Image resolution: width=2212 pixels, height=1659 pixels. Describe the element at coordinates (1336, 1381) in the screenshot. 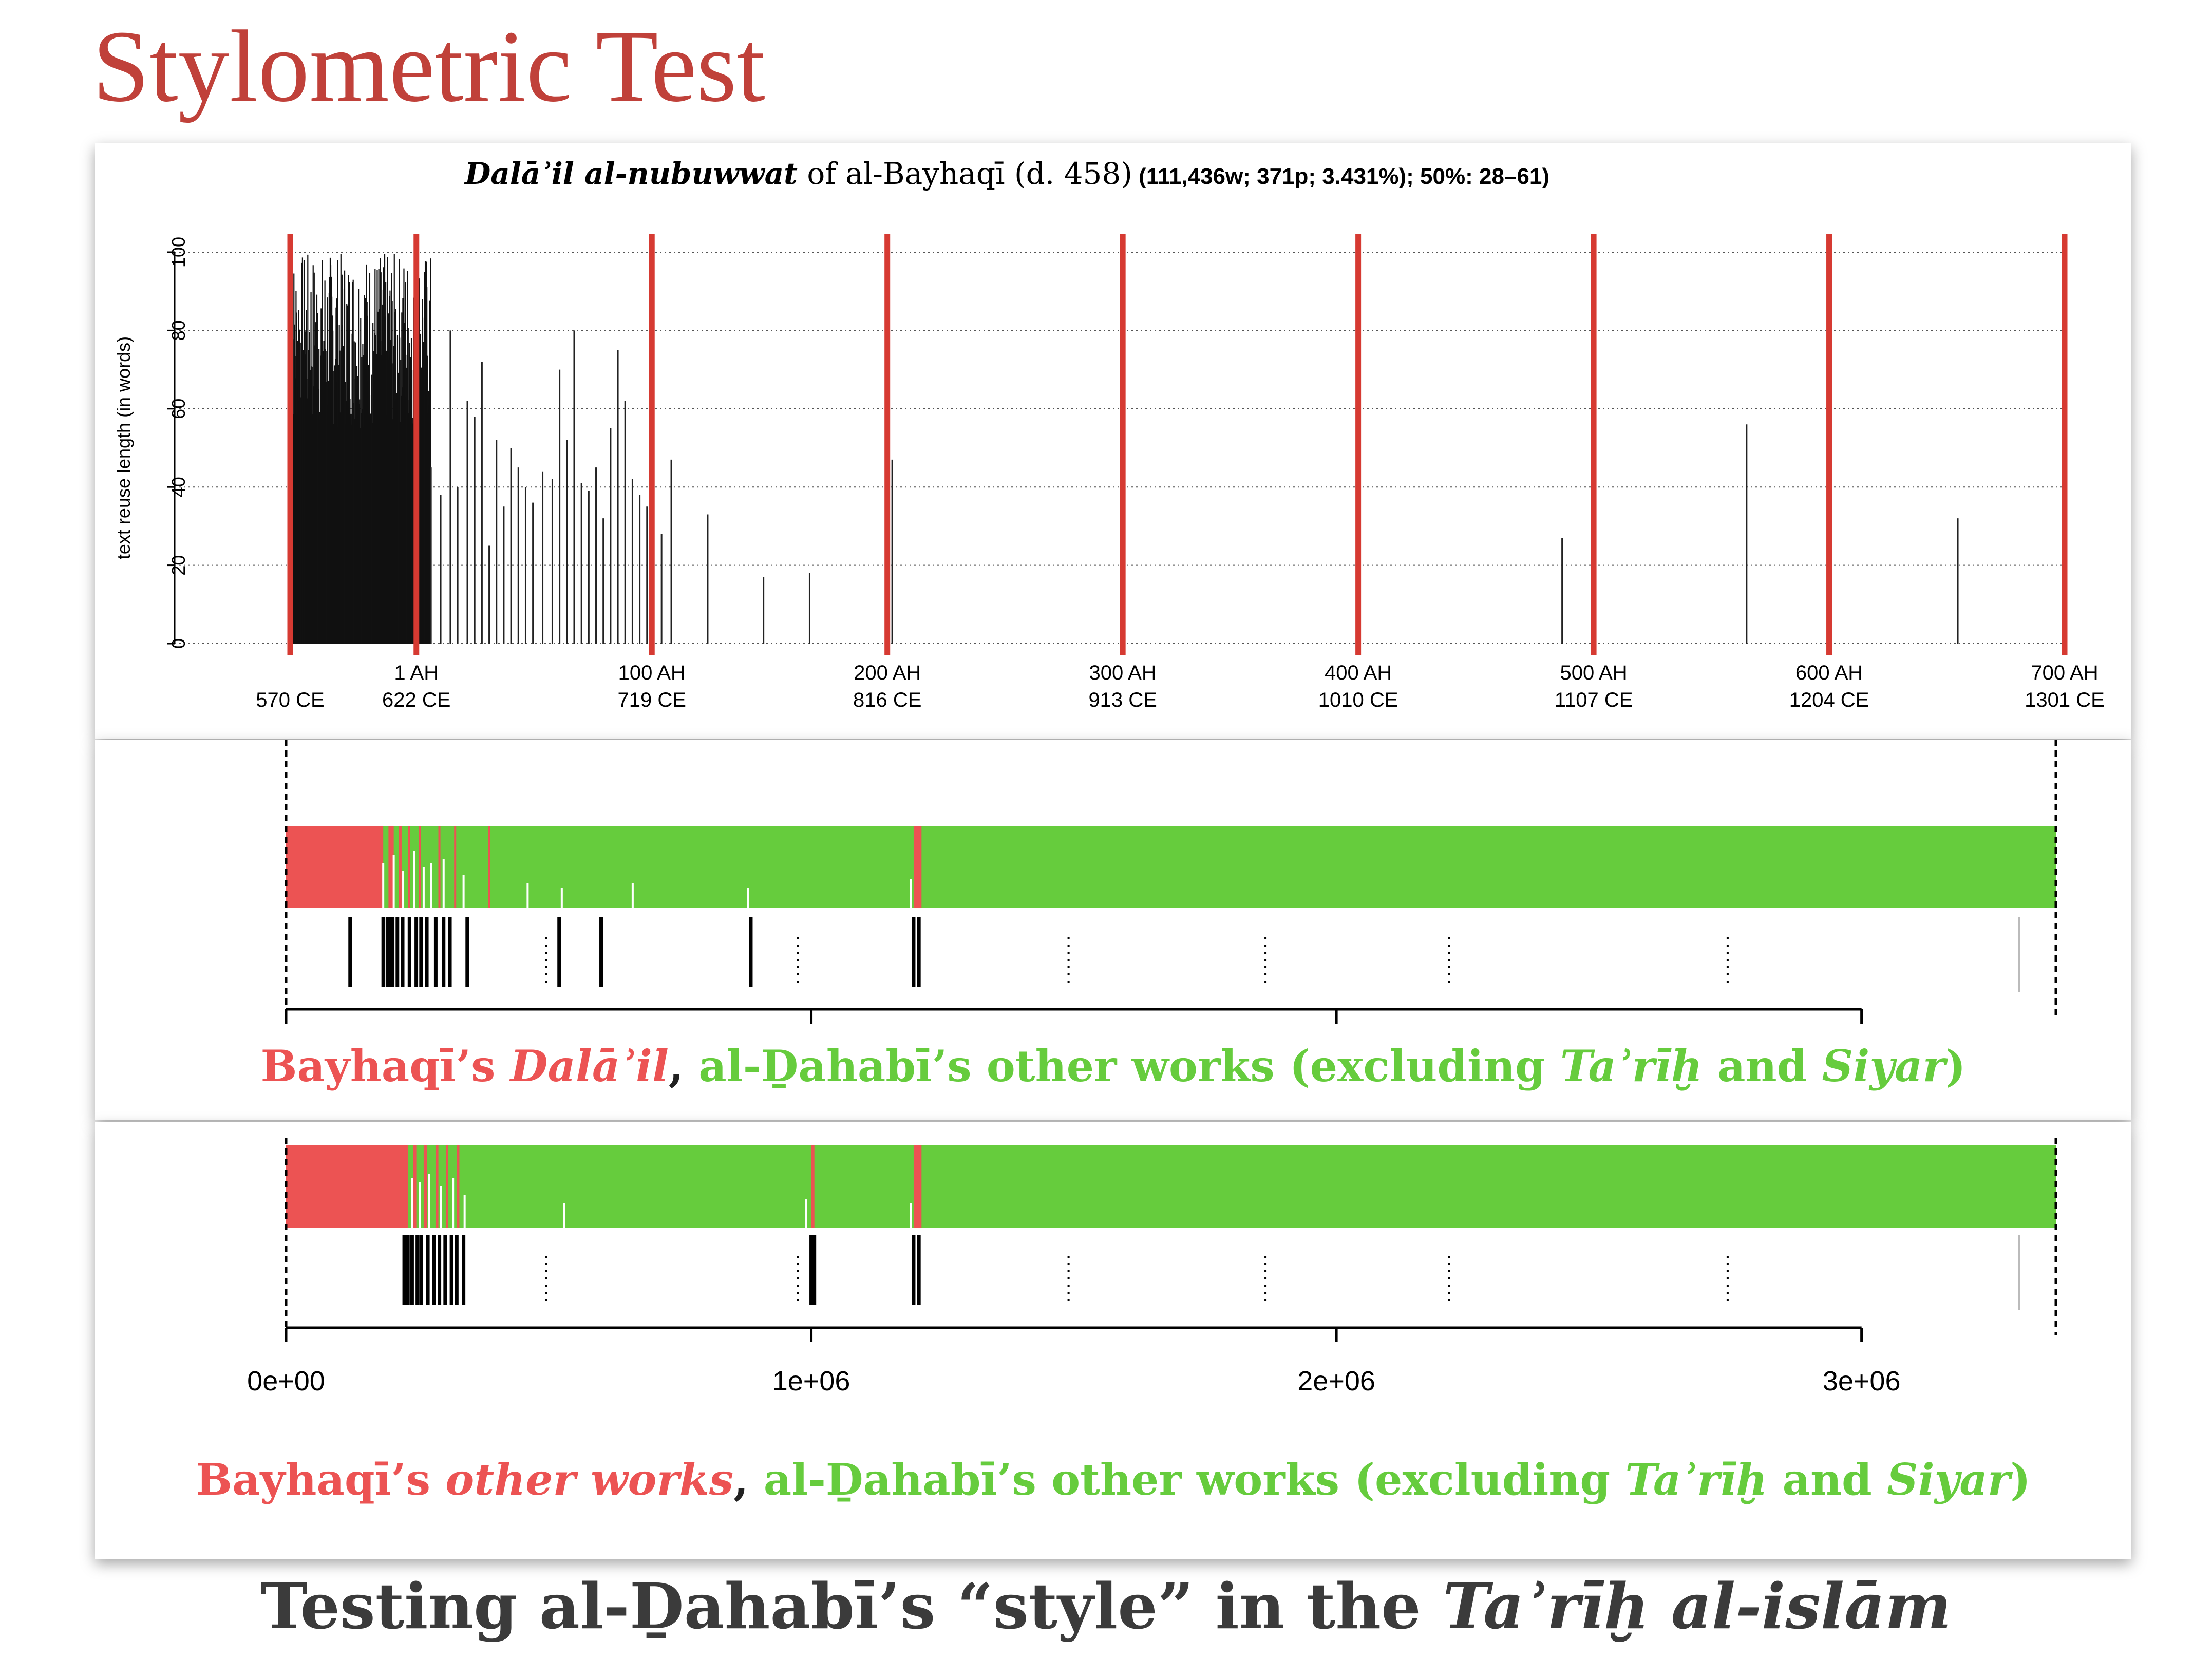

I see `x-tick-label: 2e+06` at that location.